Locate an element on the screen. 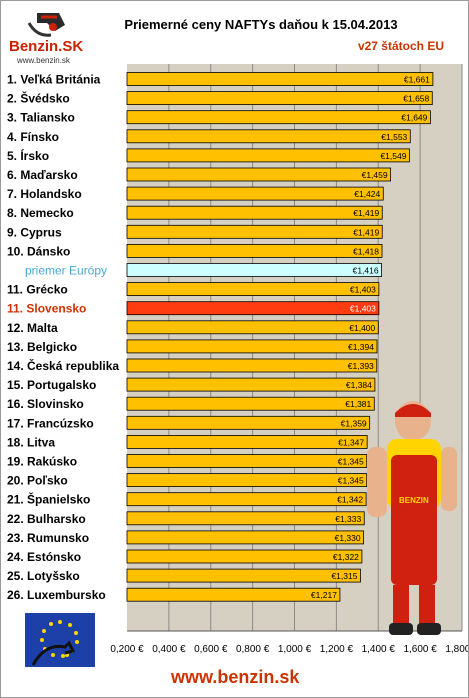 The width and height of the screenshot is (469, 698). logo-url: www.benzin.sk is located at coordinates (43, 60).